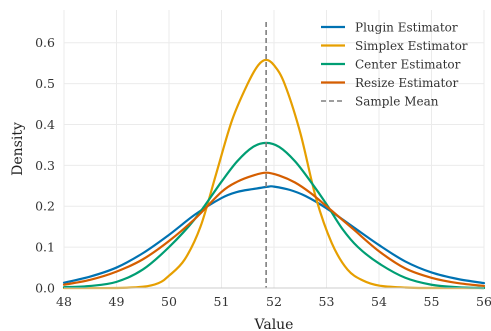 Image resolution: width=491 pixels, height=331 pixels. Describe the element at coordinates (117, 301) in the screenshot. I see `x-tick-label: 49` at that location.